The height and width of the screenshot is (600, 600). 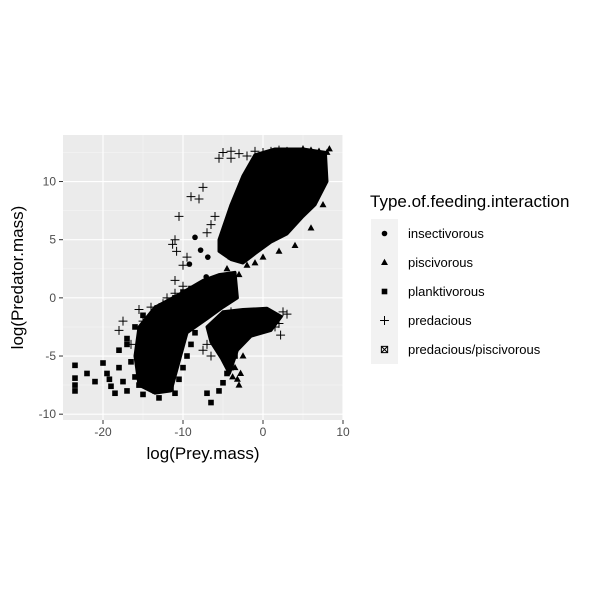 What do you see at coordinates (384, 261) in the screenshot?
I see `legend-key-triangle-icon` at bounding box center [384, 261].